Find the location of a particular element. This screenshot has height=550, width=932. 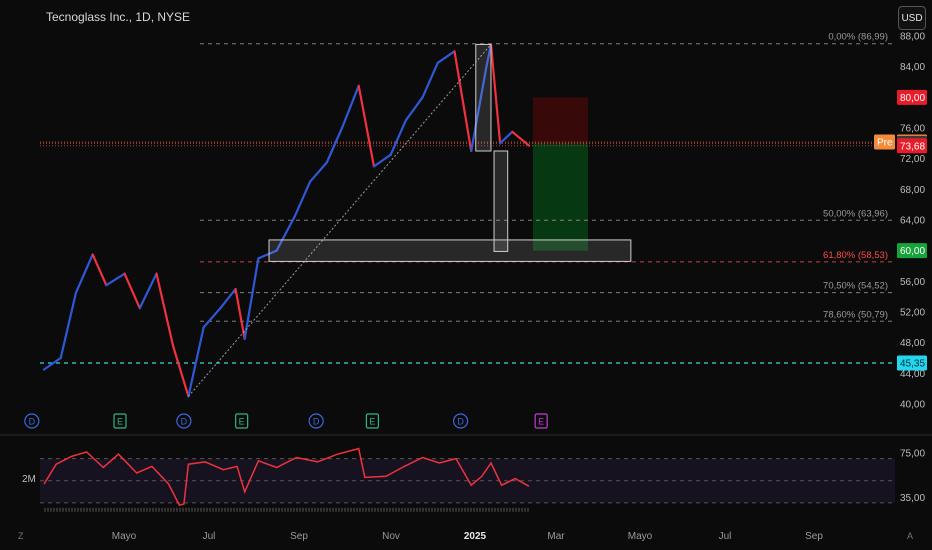

earnings-marker is located at coordinates (120, 421).